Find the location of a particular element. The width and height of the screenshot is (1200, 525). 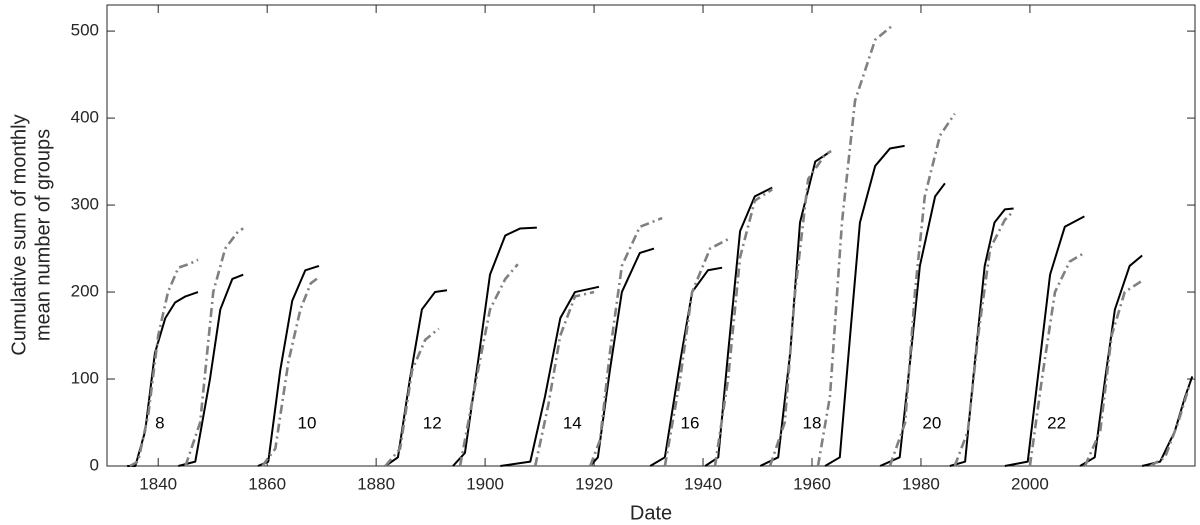

x-tick-label: 1920 is located at coordinates (594, 483).